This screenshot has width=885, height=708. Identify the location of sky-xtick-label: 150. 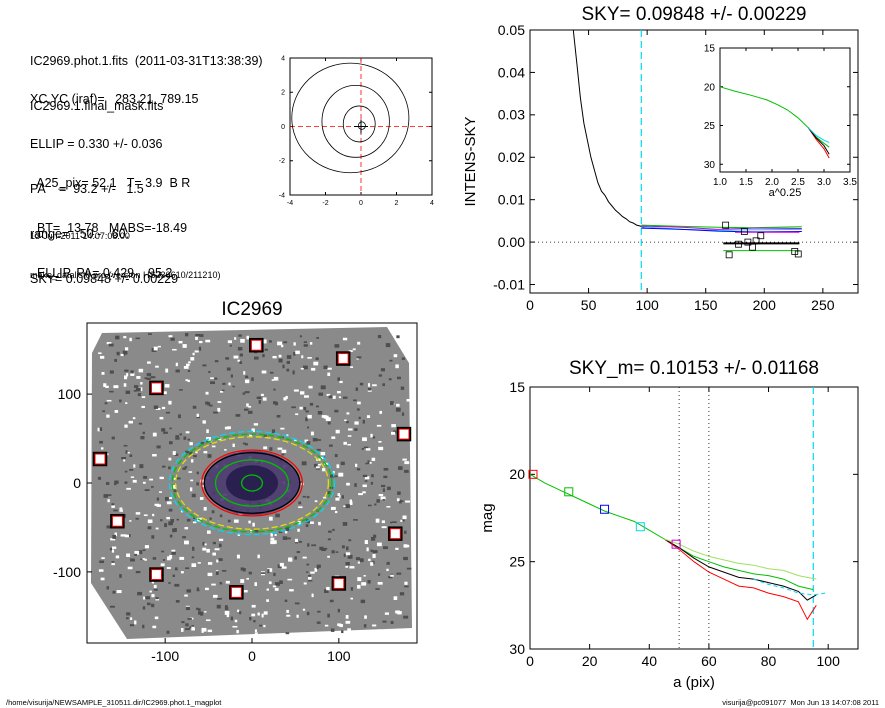
(706, 305).